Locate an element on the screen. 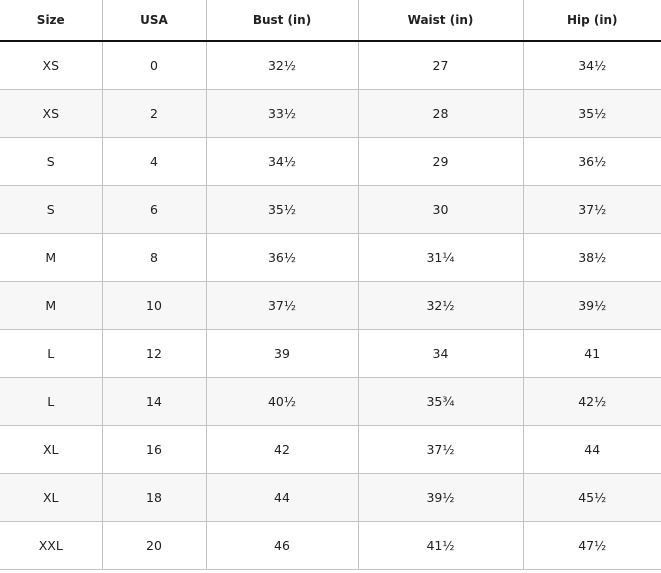  table-row: XL 16 42 37½ 44 is located at coordinates (330, 449).